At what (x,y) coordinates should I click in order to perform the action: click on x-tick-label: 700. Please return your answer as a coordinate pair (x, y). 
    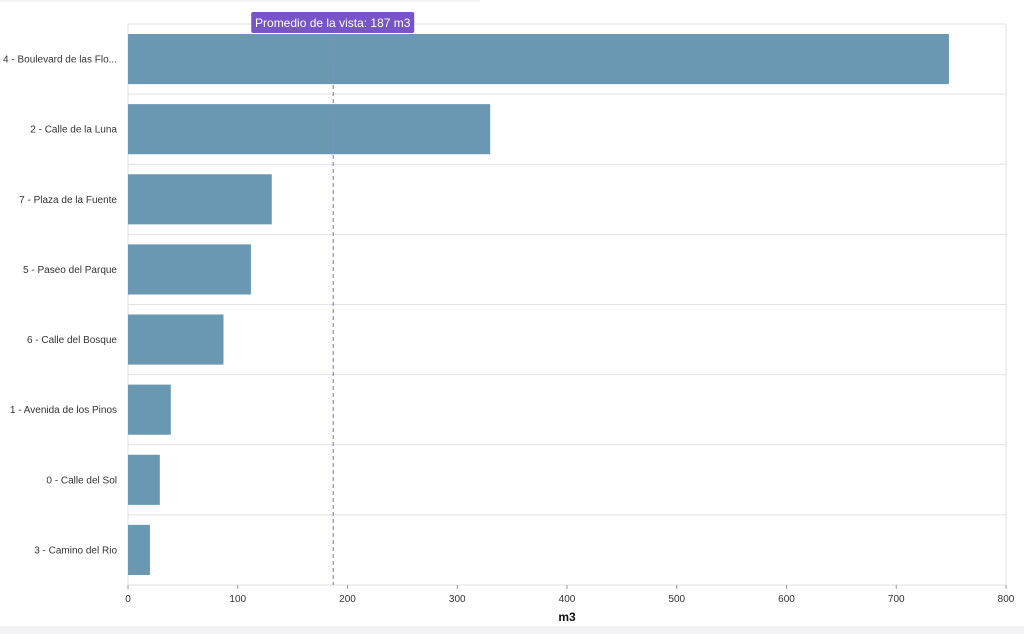
    Looking at the image, I should click on (896, 599).